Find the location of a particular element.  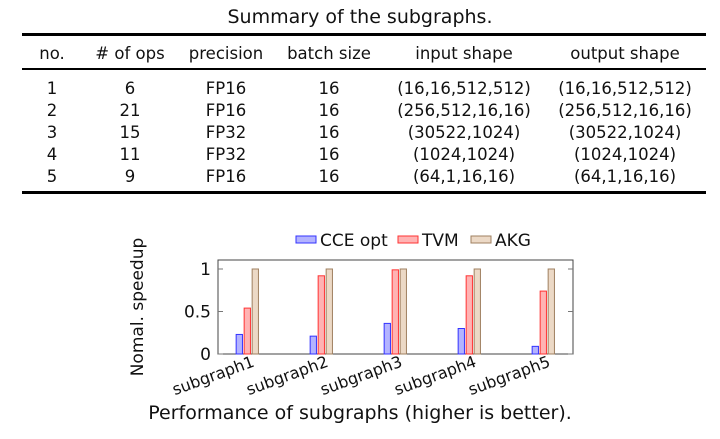

col-header-precision: precision is located at coordinates (226, 53).